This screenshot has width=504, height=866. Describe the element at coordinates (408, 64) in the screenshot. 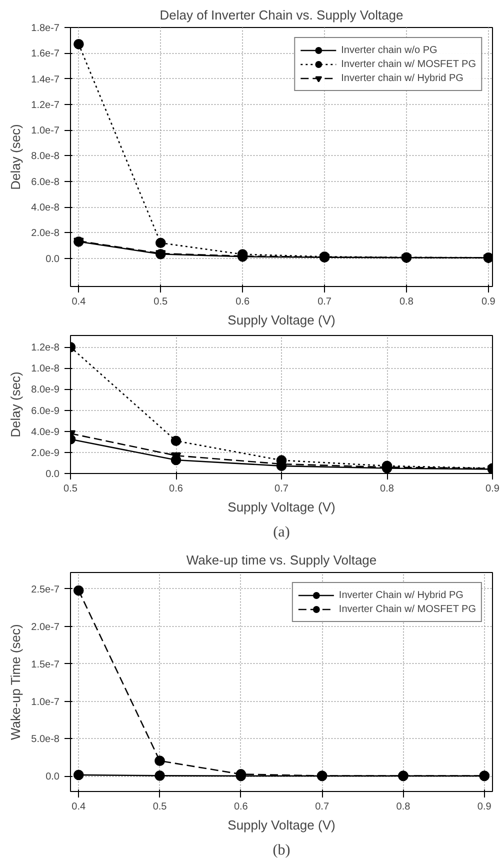

I see `legend-label: Inverter chain w/ MOSFET PG` at that location.